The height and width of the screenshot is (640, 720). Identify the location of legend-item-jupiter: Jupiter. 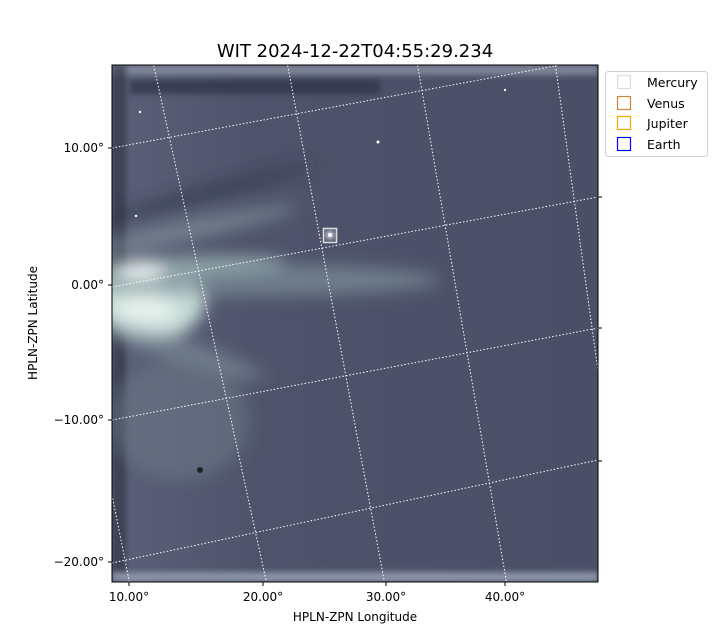
(652, 123).